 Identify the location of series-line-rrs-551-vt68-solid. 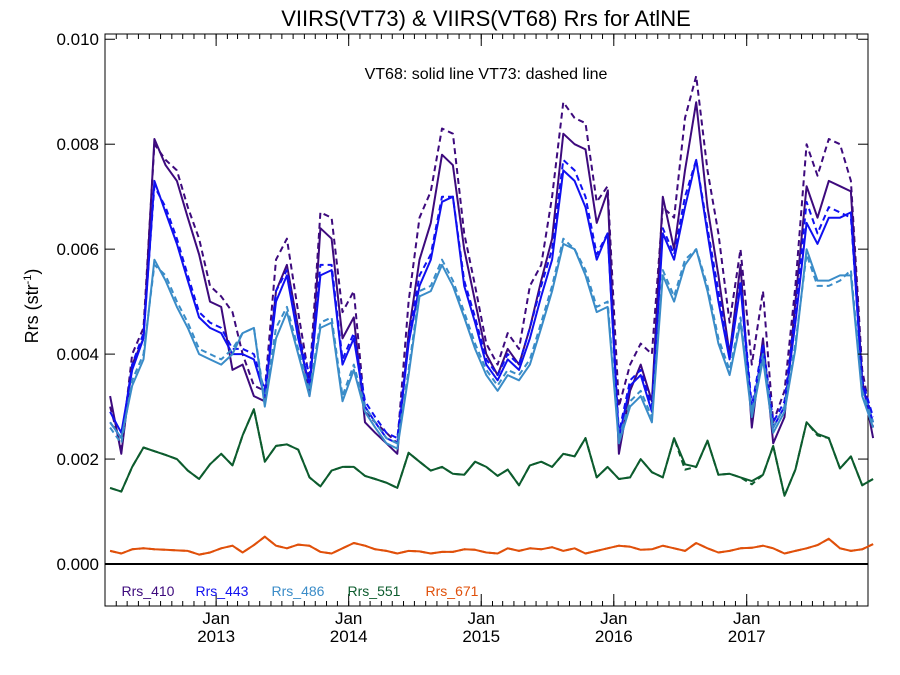
(491, 452).